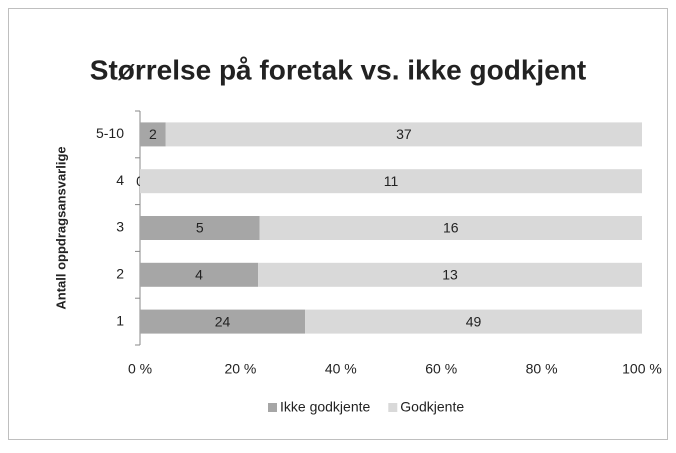 The image size is (676, 453). I want to click on legend-label: Ikke godkjente, so click(325, 407).